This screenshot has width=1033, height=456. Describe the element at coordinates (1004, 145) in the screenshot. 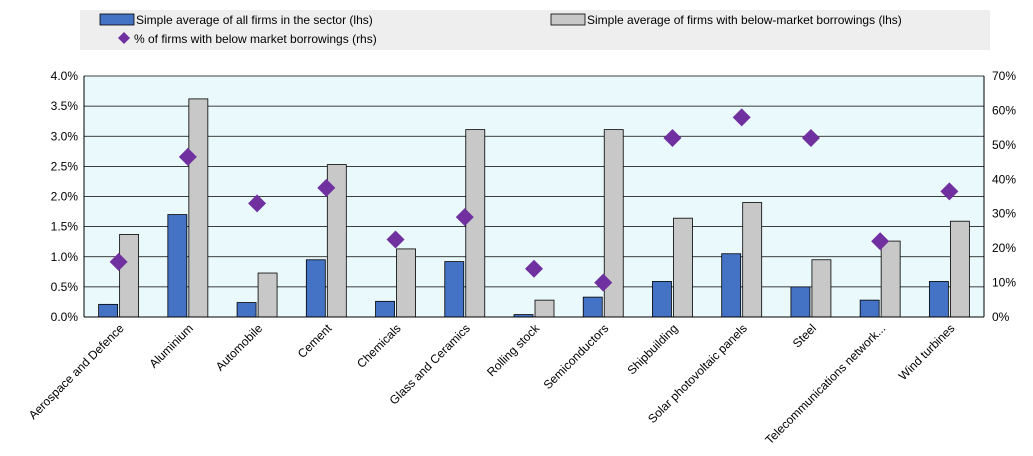

I see `right-tick-label: 50%` at that location.